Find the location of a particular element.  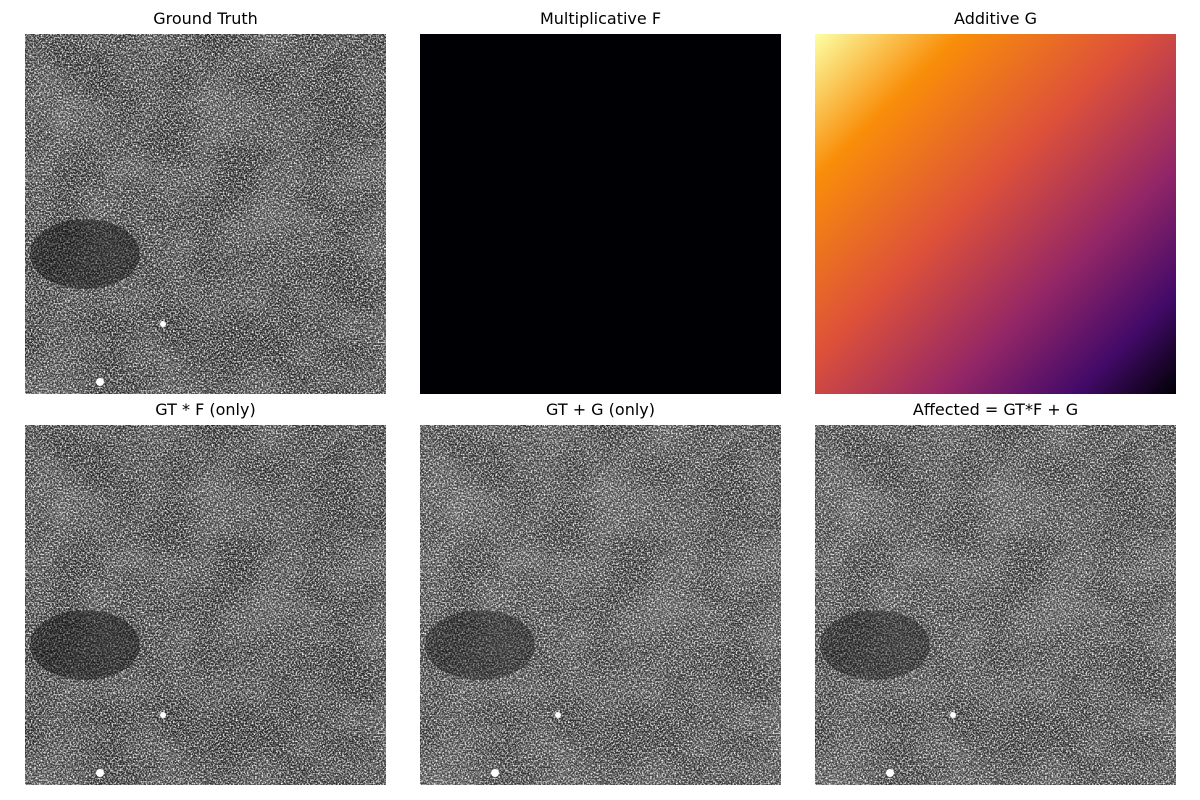

additive-gradient-image is located at coordinates (995, 214).